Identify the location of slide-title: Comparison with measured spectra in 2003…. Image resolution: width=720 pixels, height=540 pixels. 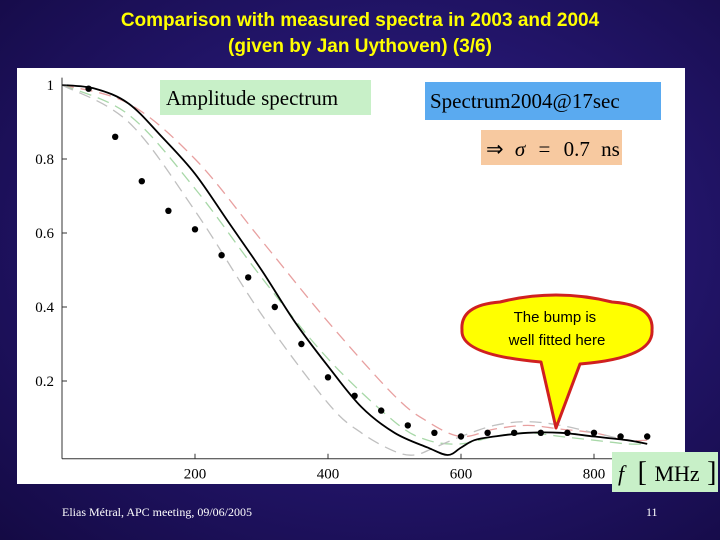
(360, 34).